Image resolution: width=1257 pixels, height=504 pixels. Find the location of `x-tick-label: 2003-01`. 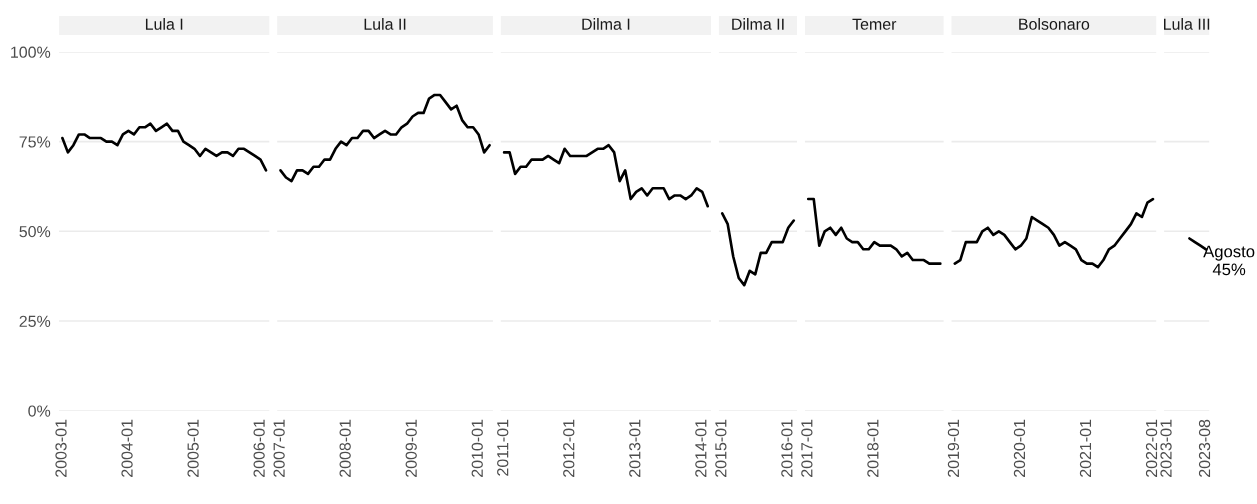

x-tick-label: 2003-01 is located at coordinates (61, 448).